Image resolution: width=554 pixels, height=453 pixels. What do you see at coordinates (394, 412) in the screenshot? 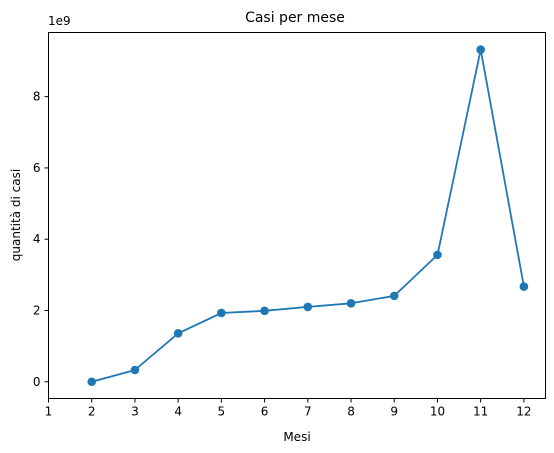
I see `x-tick-label: 9` at bounding box center [394, 412].